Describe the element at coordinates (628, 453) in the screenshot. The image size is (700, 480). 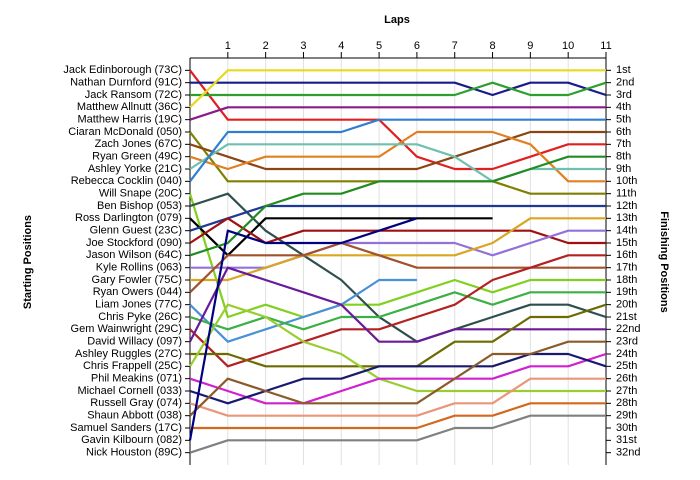
I see `finish-label: 32nd` at that location.